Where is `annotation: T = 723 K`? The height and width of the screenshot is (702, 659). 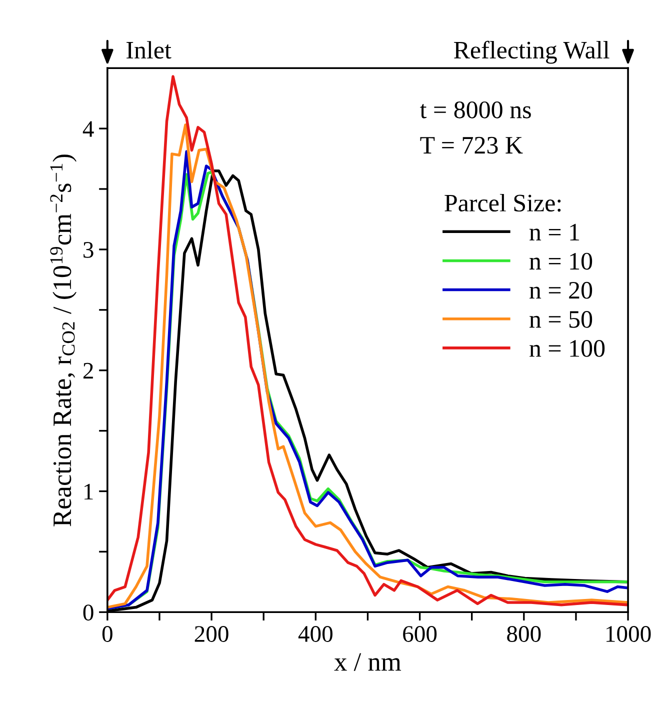
annotation: T = 723 K is located at coordinates (471, 145).